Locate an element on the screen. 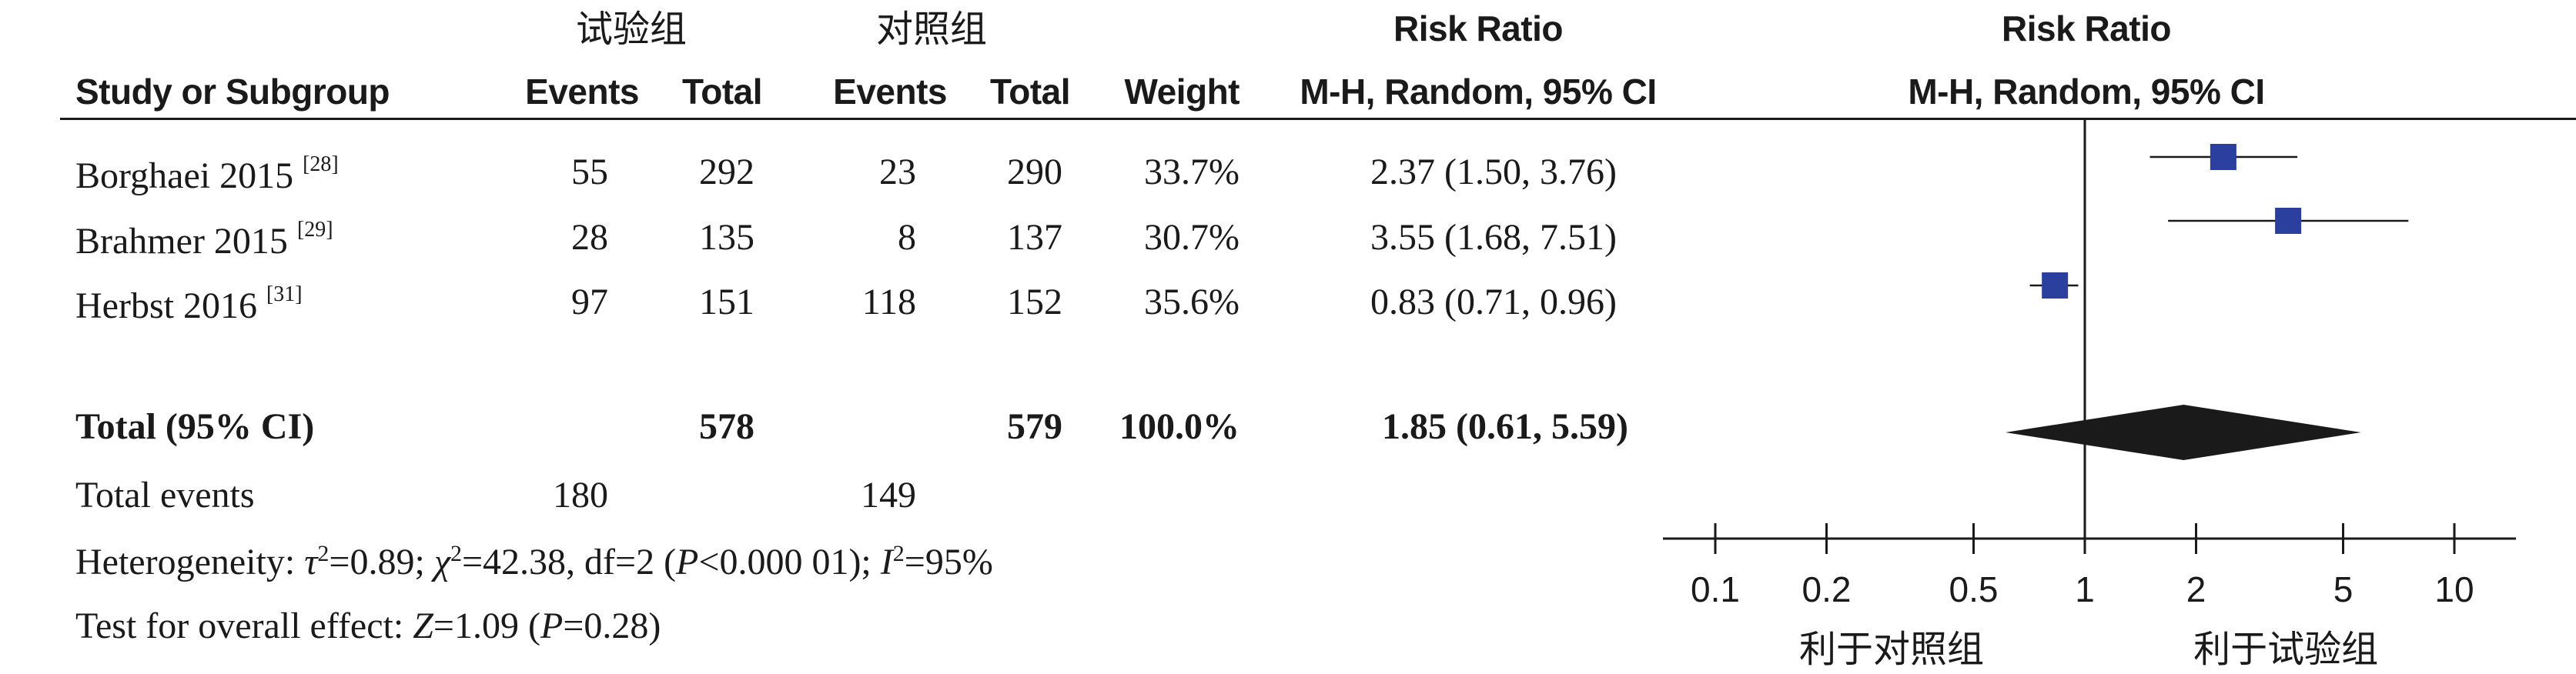 This screenshot has width=2576, height=674. study-weight: 35.6% is located at coordinates (1192, 302).